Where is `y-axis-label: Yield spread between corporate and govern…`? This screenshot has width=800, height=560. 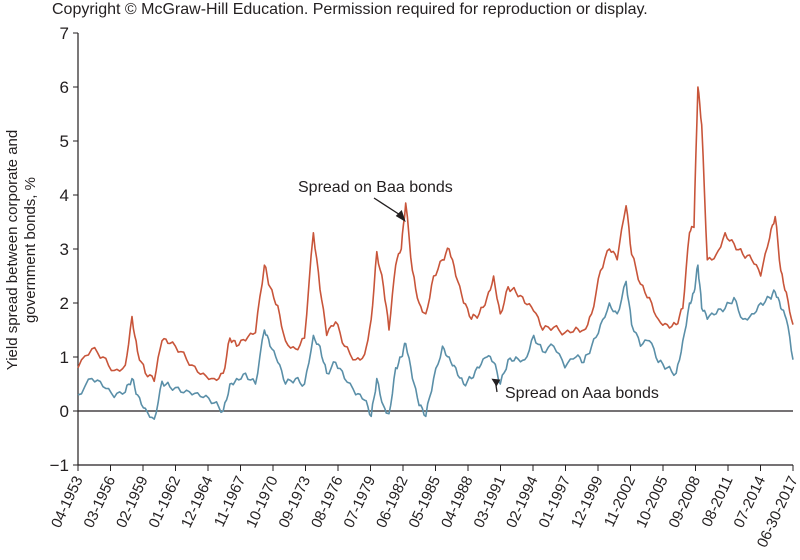
y-axis-label: Yield spread between corporate and govern… is located at coordinates (21, 250).